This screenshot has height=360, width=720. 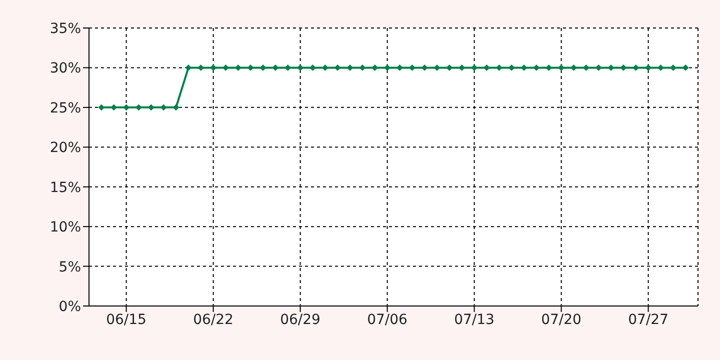 What do you see at coordinates (126, 320) in the screenshot?
I see `x-tick-label: 06/15` at bounding box center [126, 320].